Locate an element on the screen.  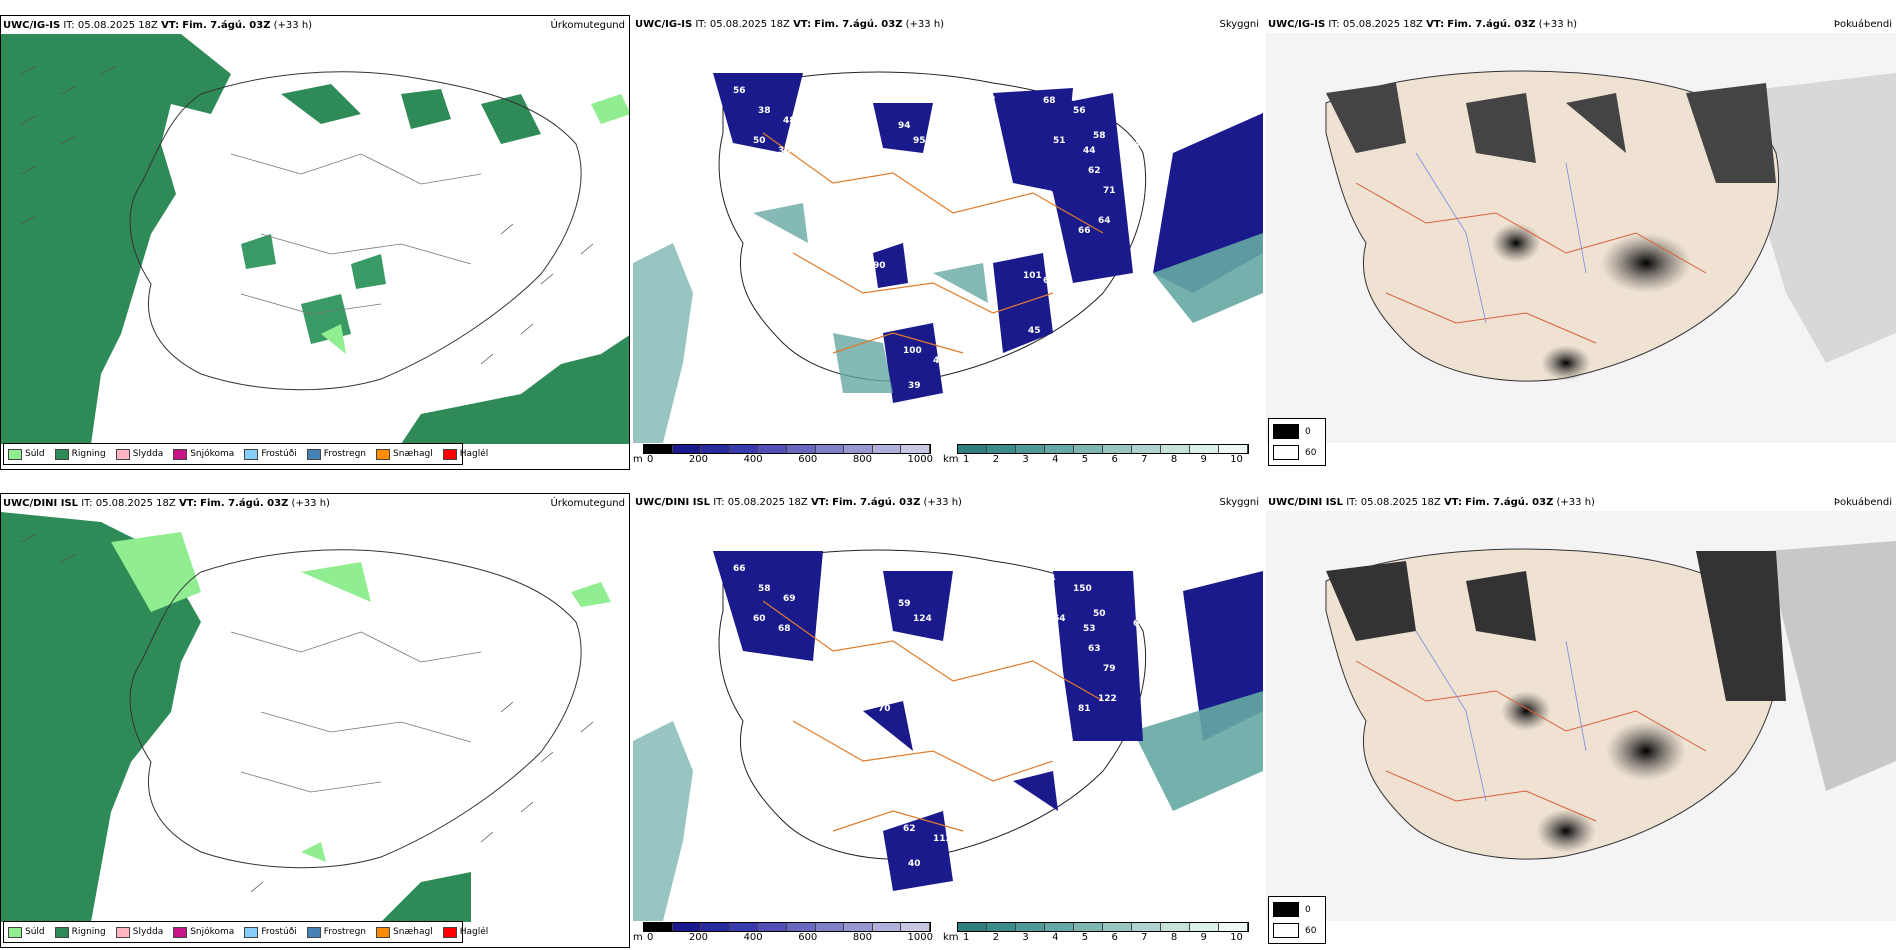
cloudbase-value-label: 68 is located at coordinates (784, 629).